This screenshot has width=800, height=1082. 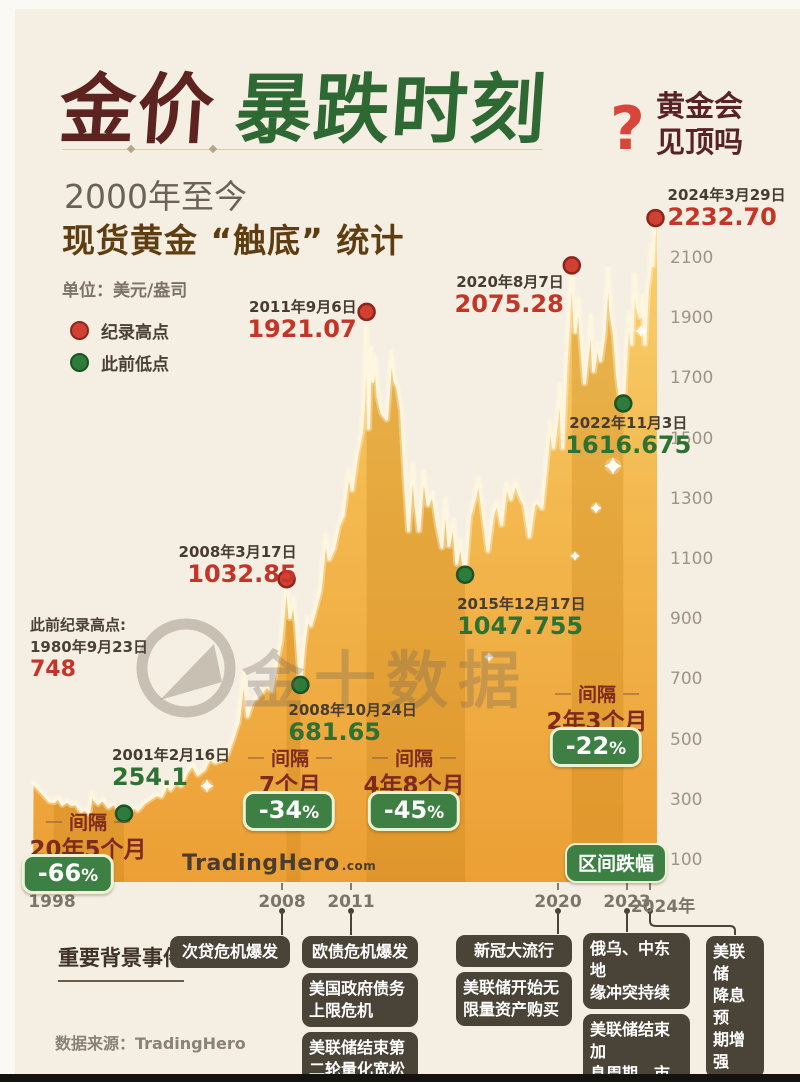 What do you see at coordinates (507, 921) in the screenshot?
I see `event-connector-lines` at bounding box center [507, 921].